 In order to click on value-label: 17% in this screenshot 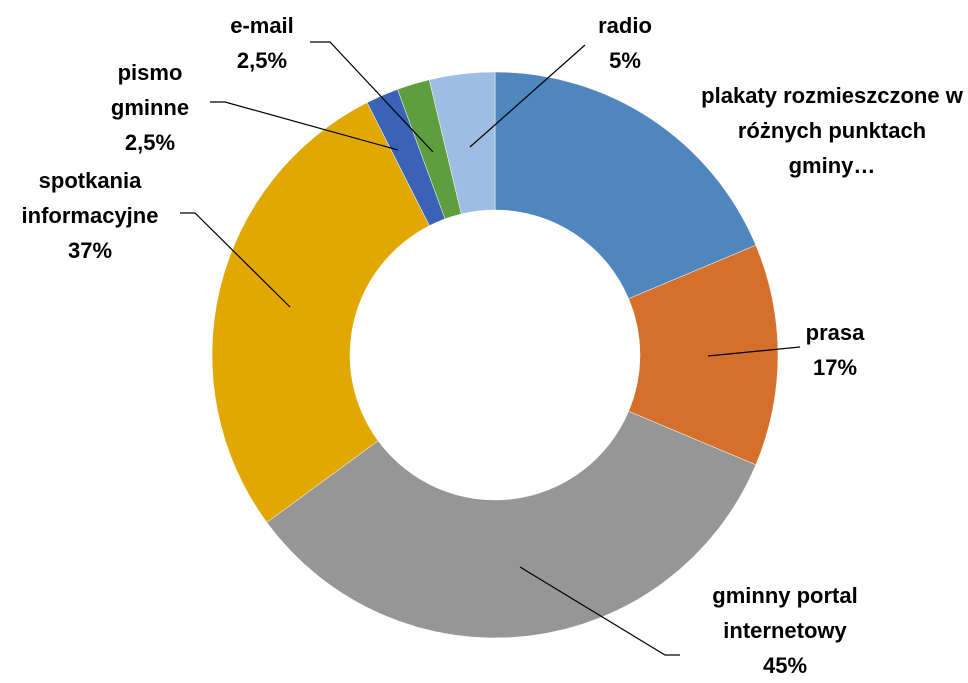, I will do `click(835, 367)`.